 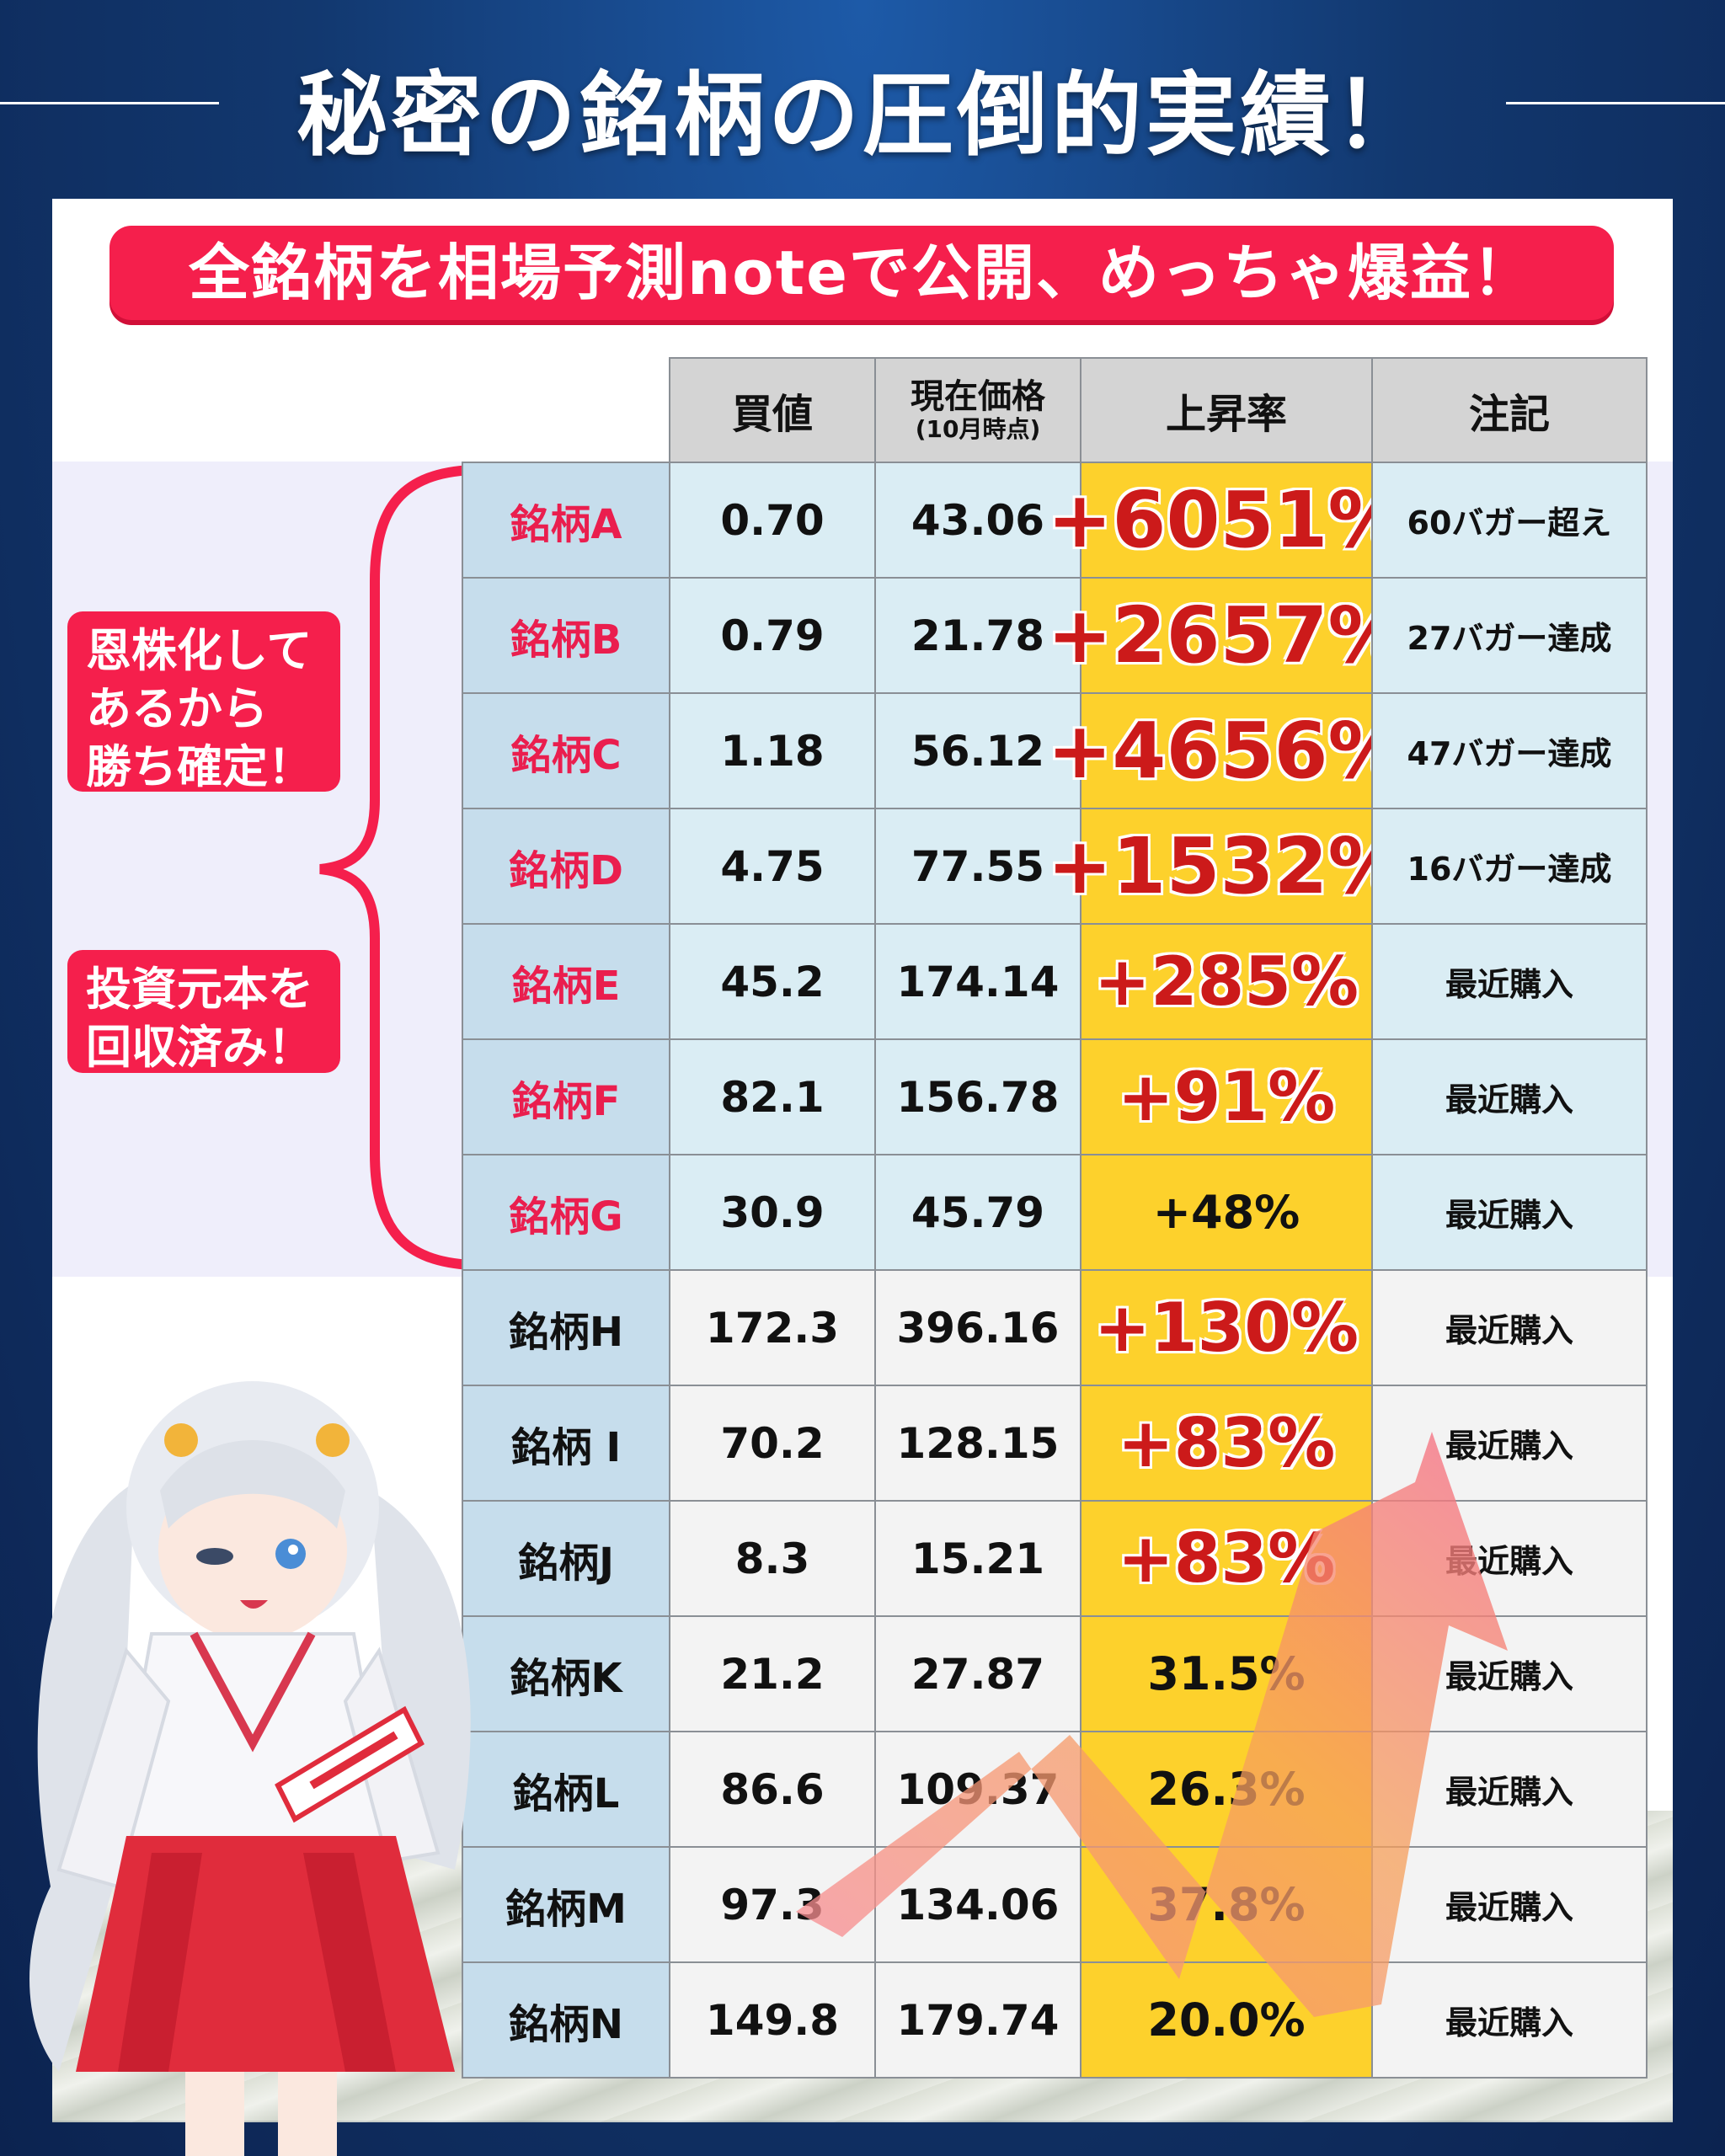 What do you see at coordinates (978, 428) in the screenshot?
I see `header-current-price-date: (10月時点)` at bounding box center [978, 428].